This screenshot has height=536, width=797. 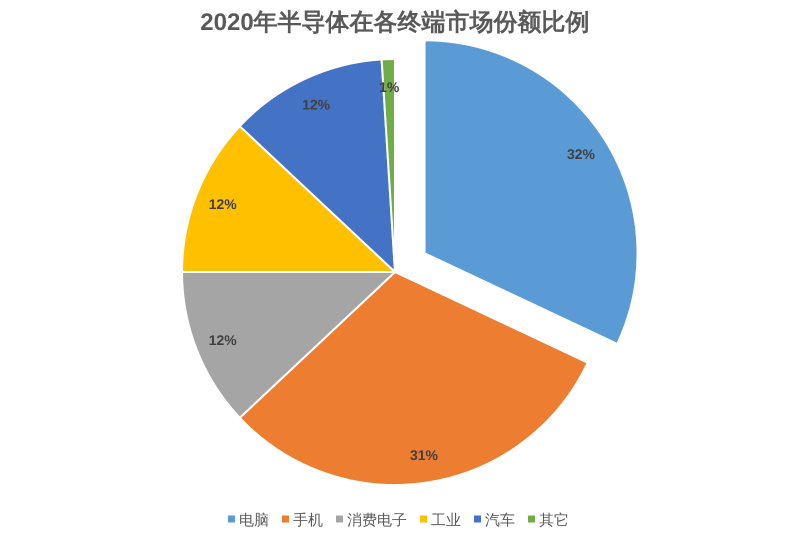 I want to click on legend-label: 其它, so click(x=554, y=520).